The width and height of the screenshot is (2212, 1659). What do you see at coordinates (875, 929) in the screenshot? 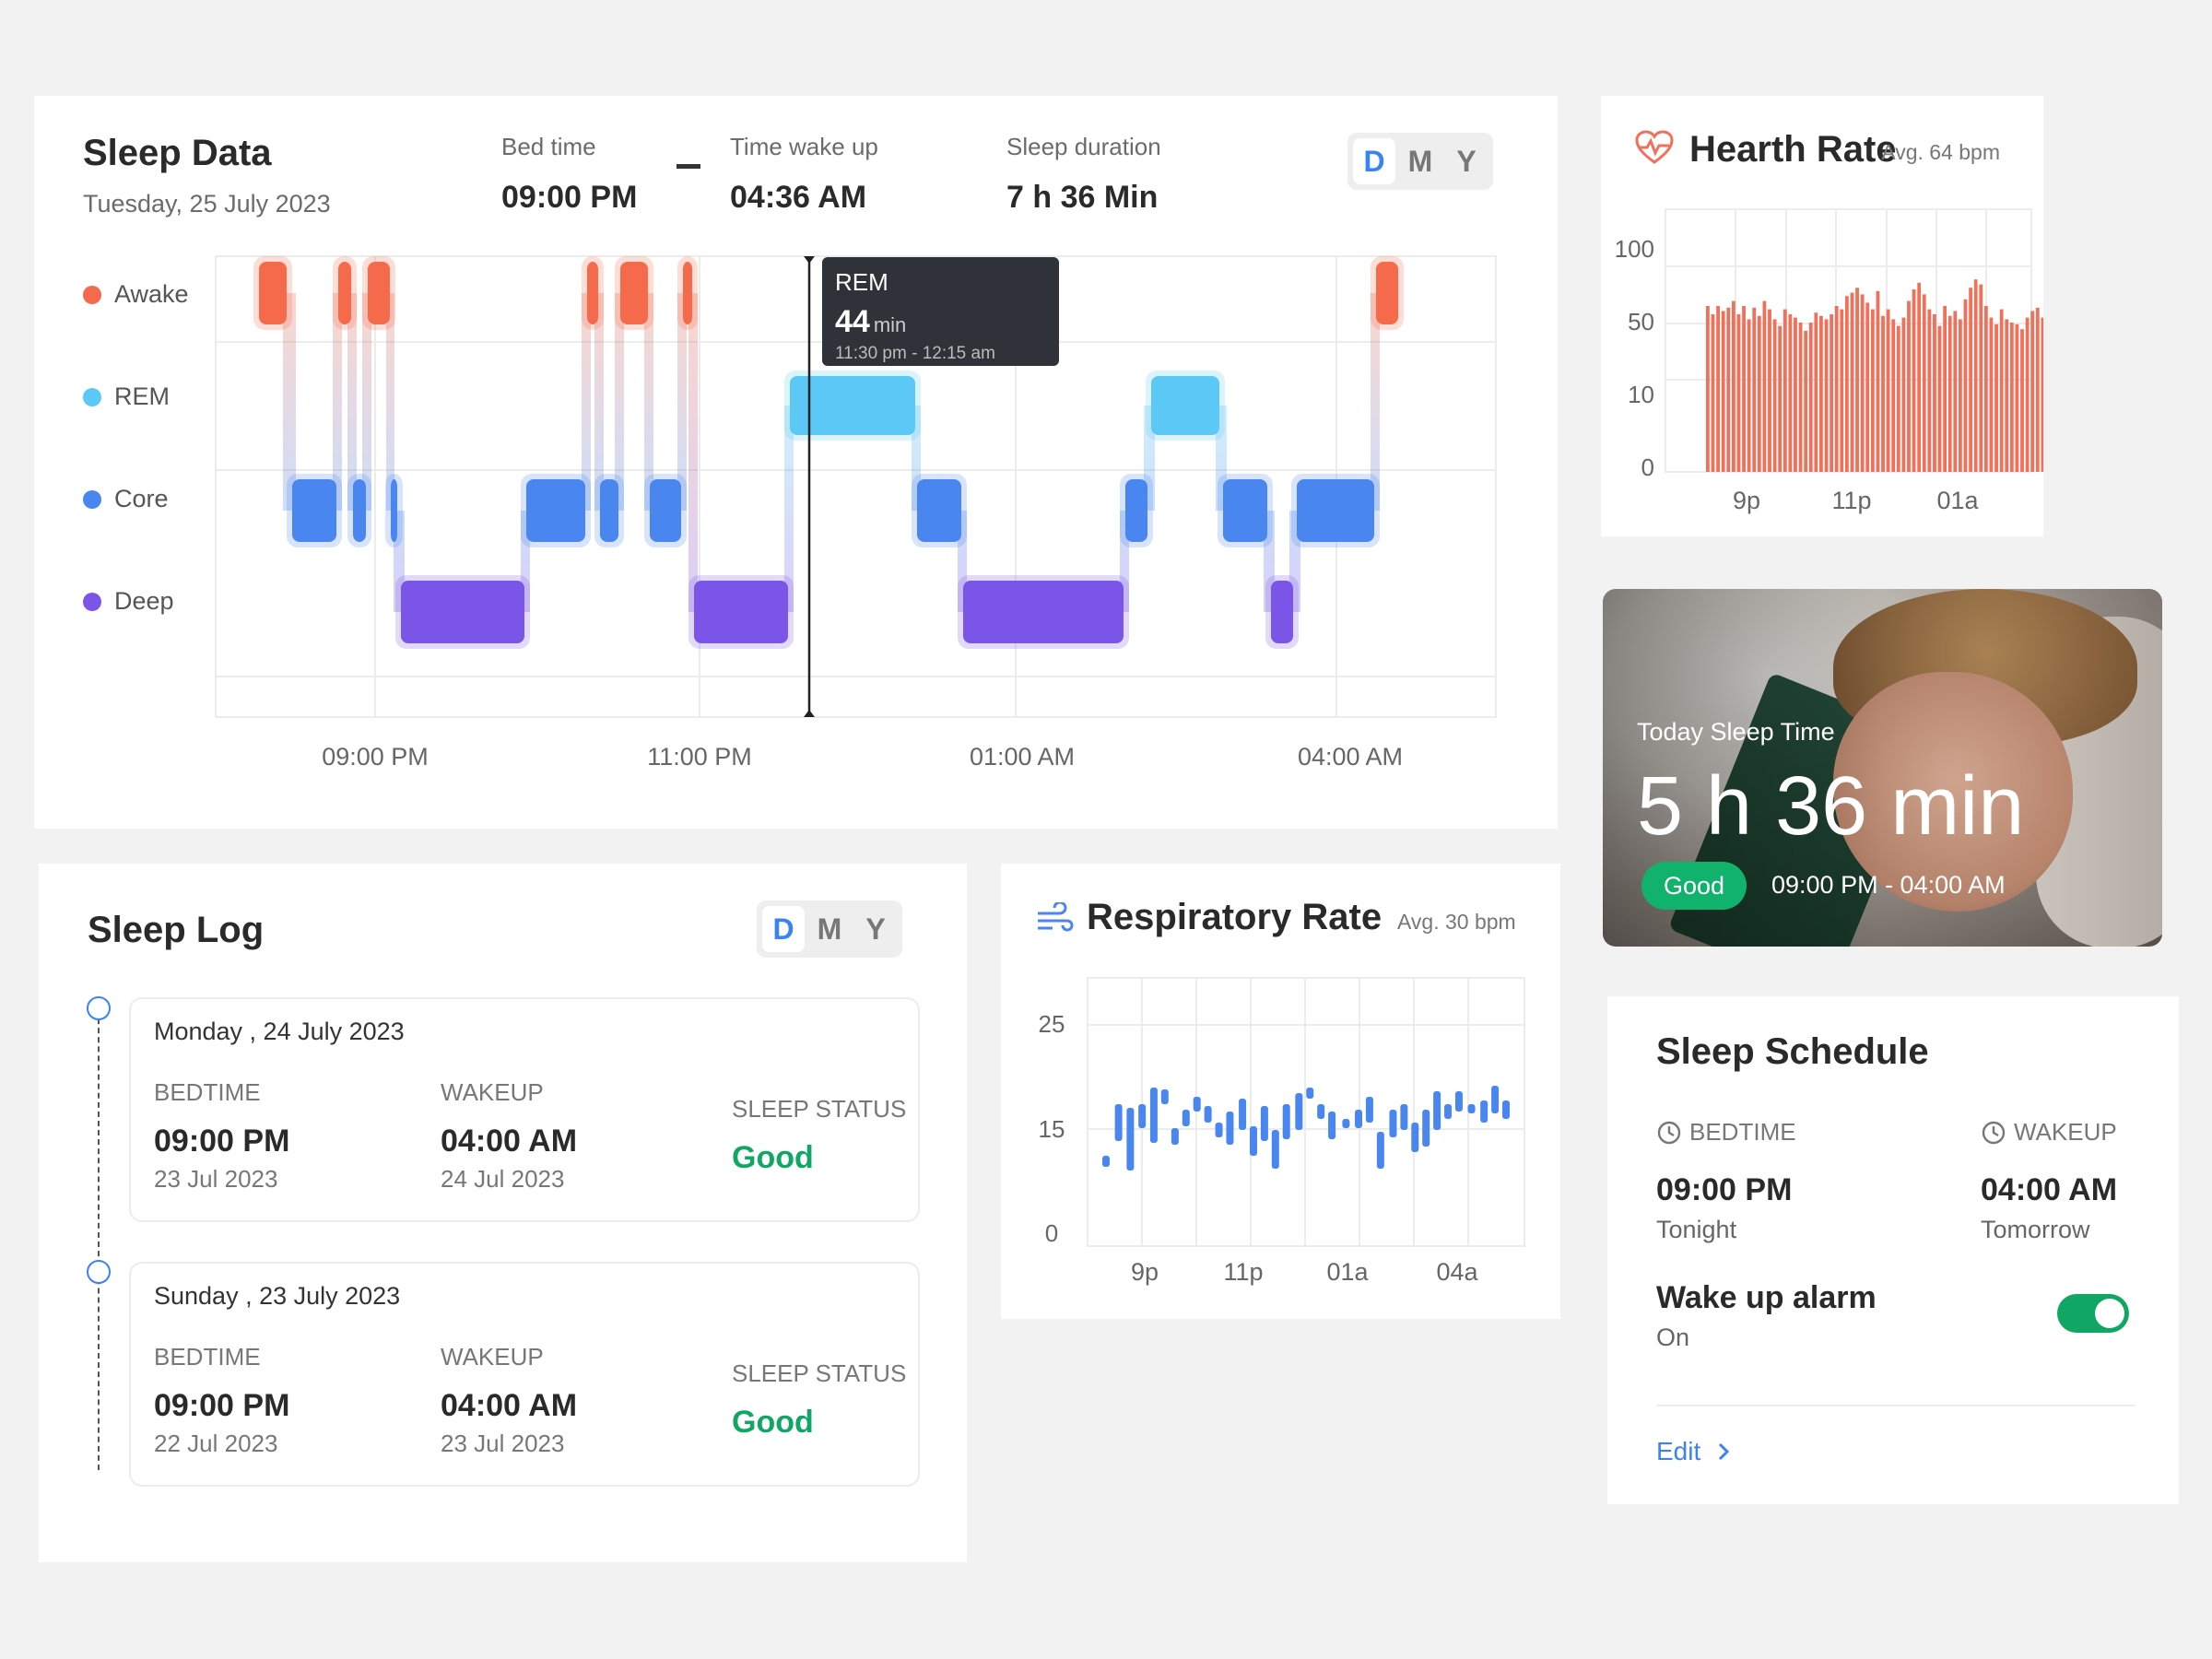
I see `log-range-year-button: Y` at bounding box center [875, 929].